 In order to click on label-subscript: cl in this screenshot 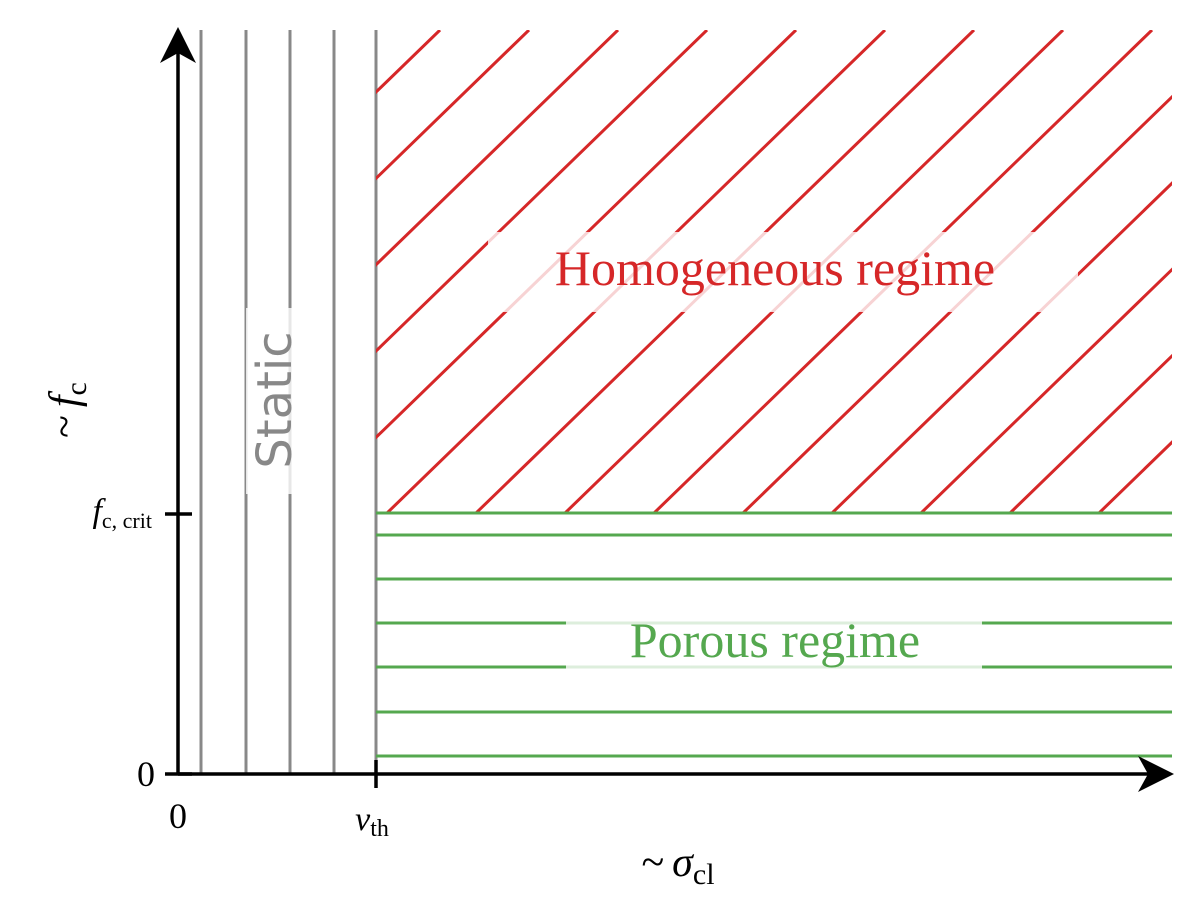, I will do `click(704, 874)`.